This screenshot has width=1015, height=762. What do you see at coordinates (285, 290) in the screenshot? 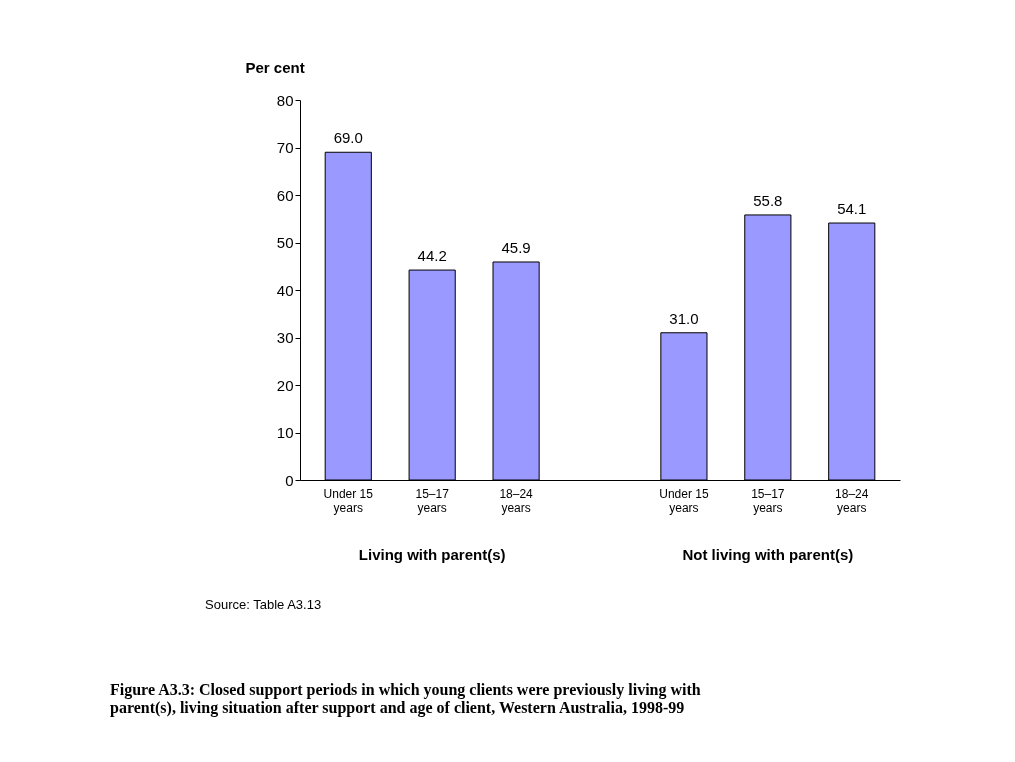
I see `y-tick-label: 40` at bounding box center [285, 290].